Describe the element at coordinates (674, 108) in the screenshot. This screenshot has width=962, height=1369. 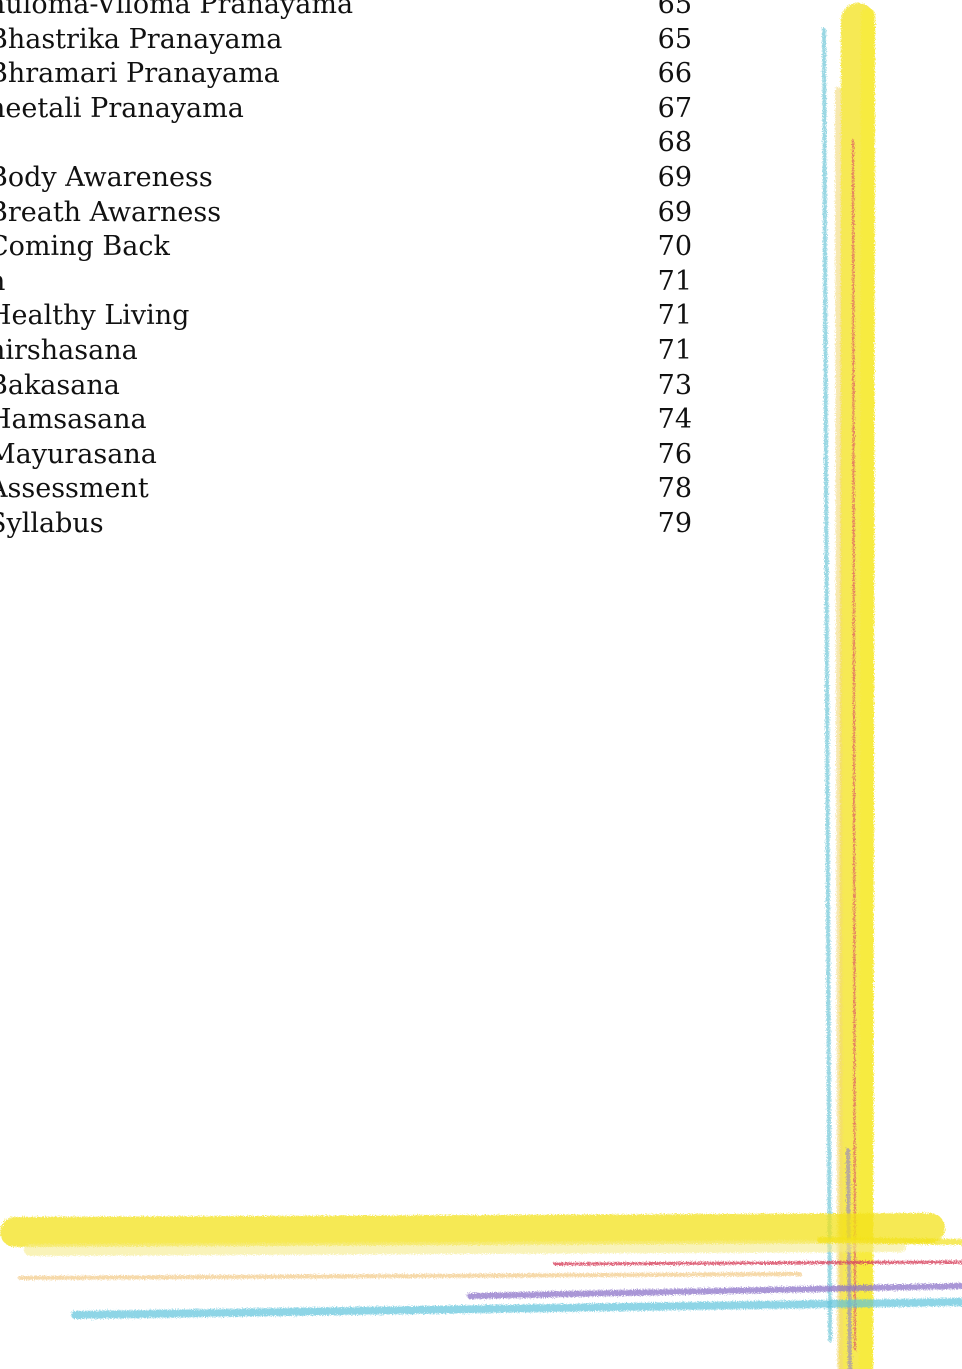
I see `page-number: 67` at that location.